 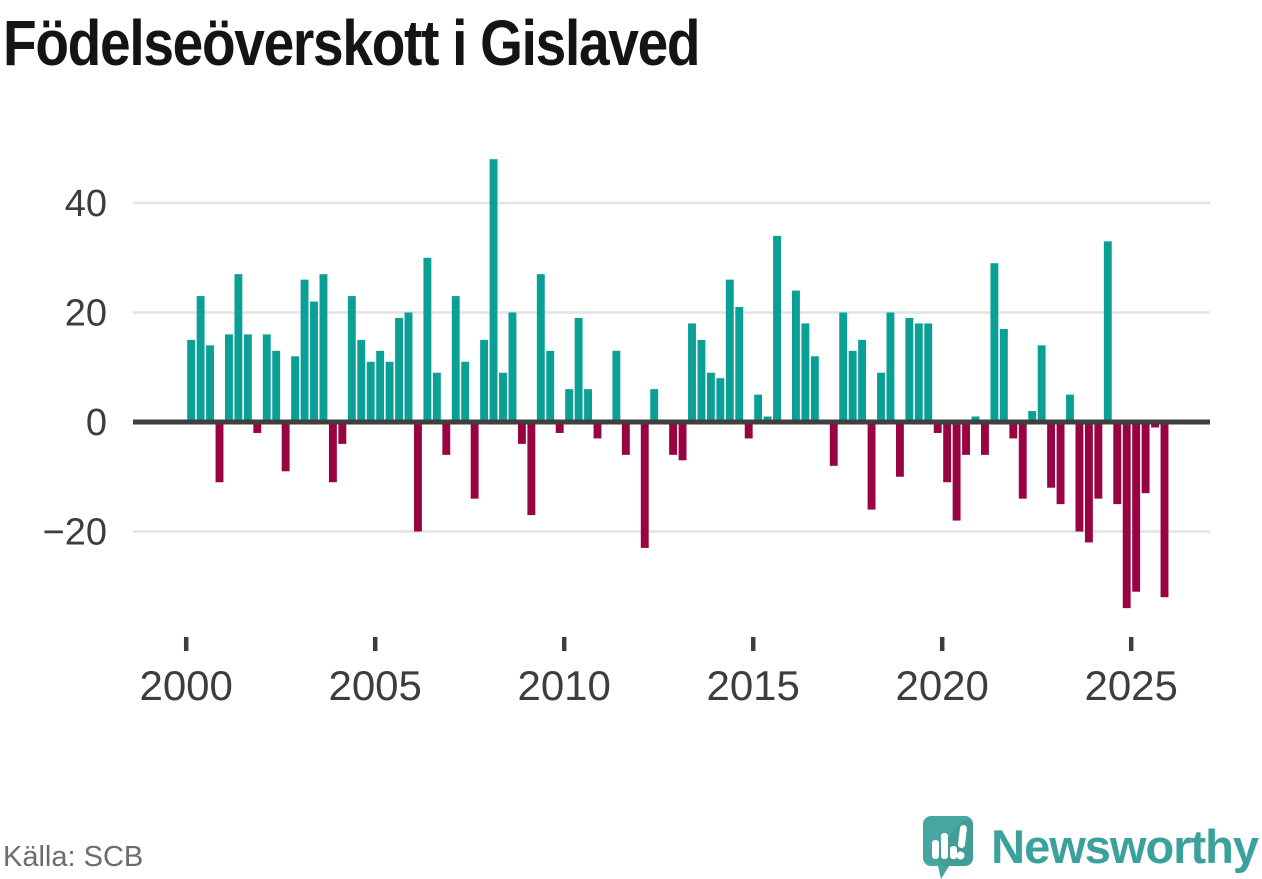 I want to click on y-tick-label: 20, so click(x=86, y=314).